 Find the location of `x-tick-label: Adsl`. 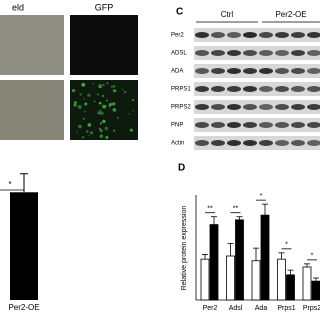

x-tick-label: Adsl is located at coordinates (236, 308).